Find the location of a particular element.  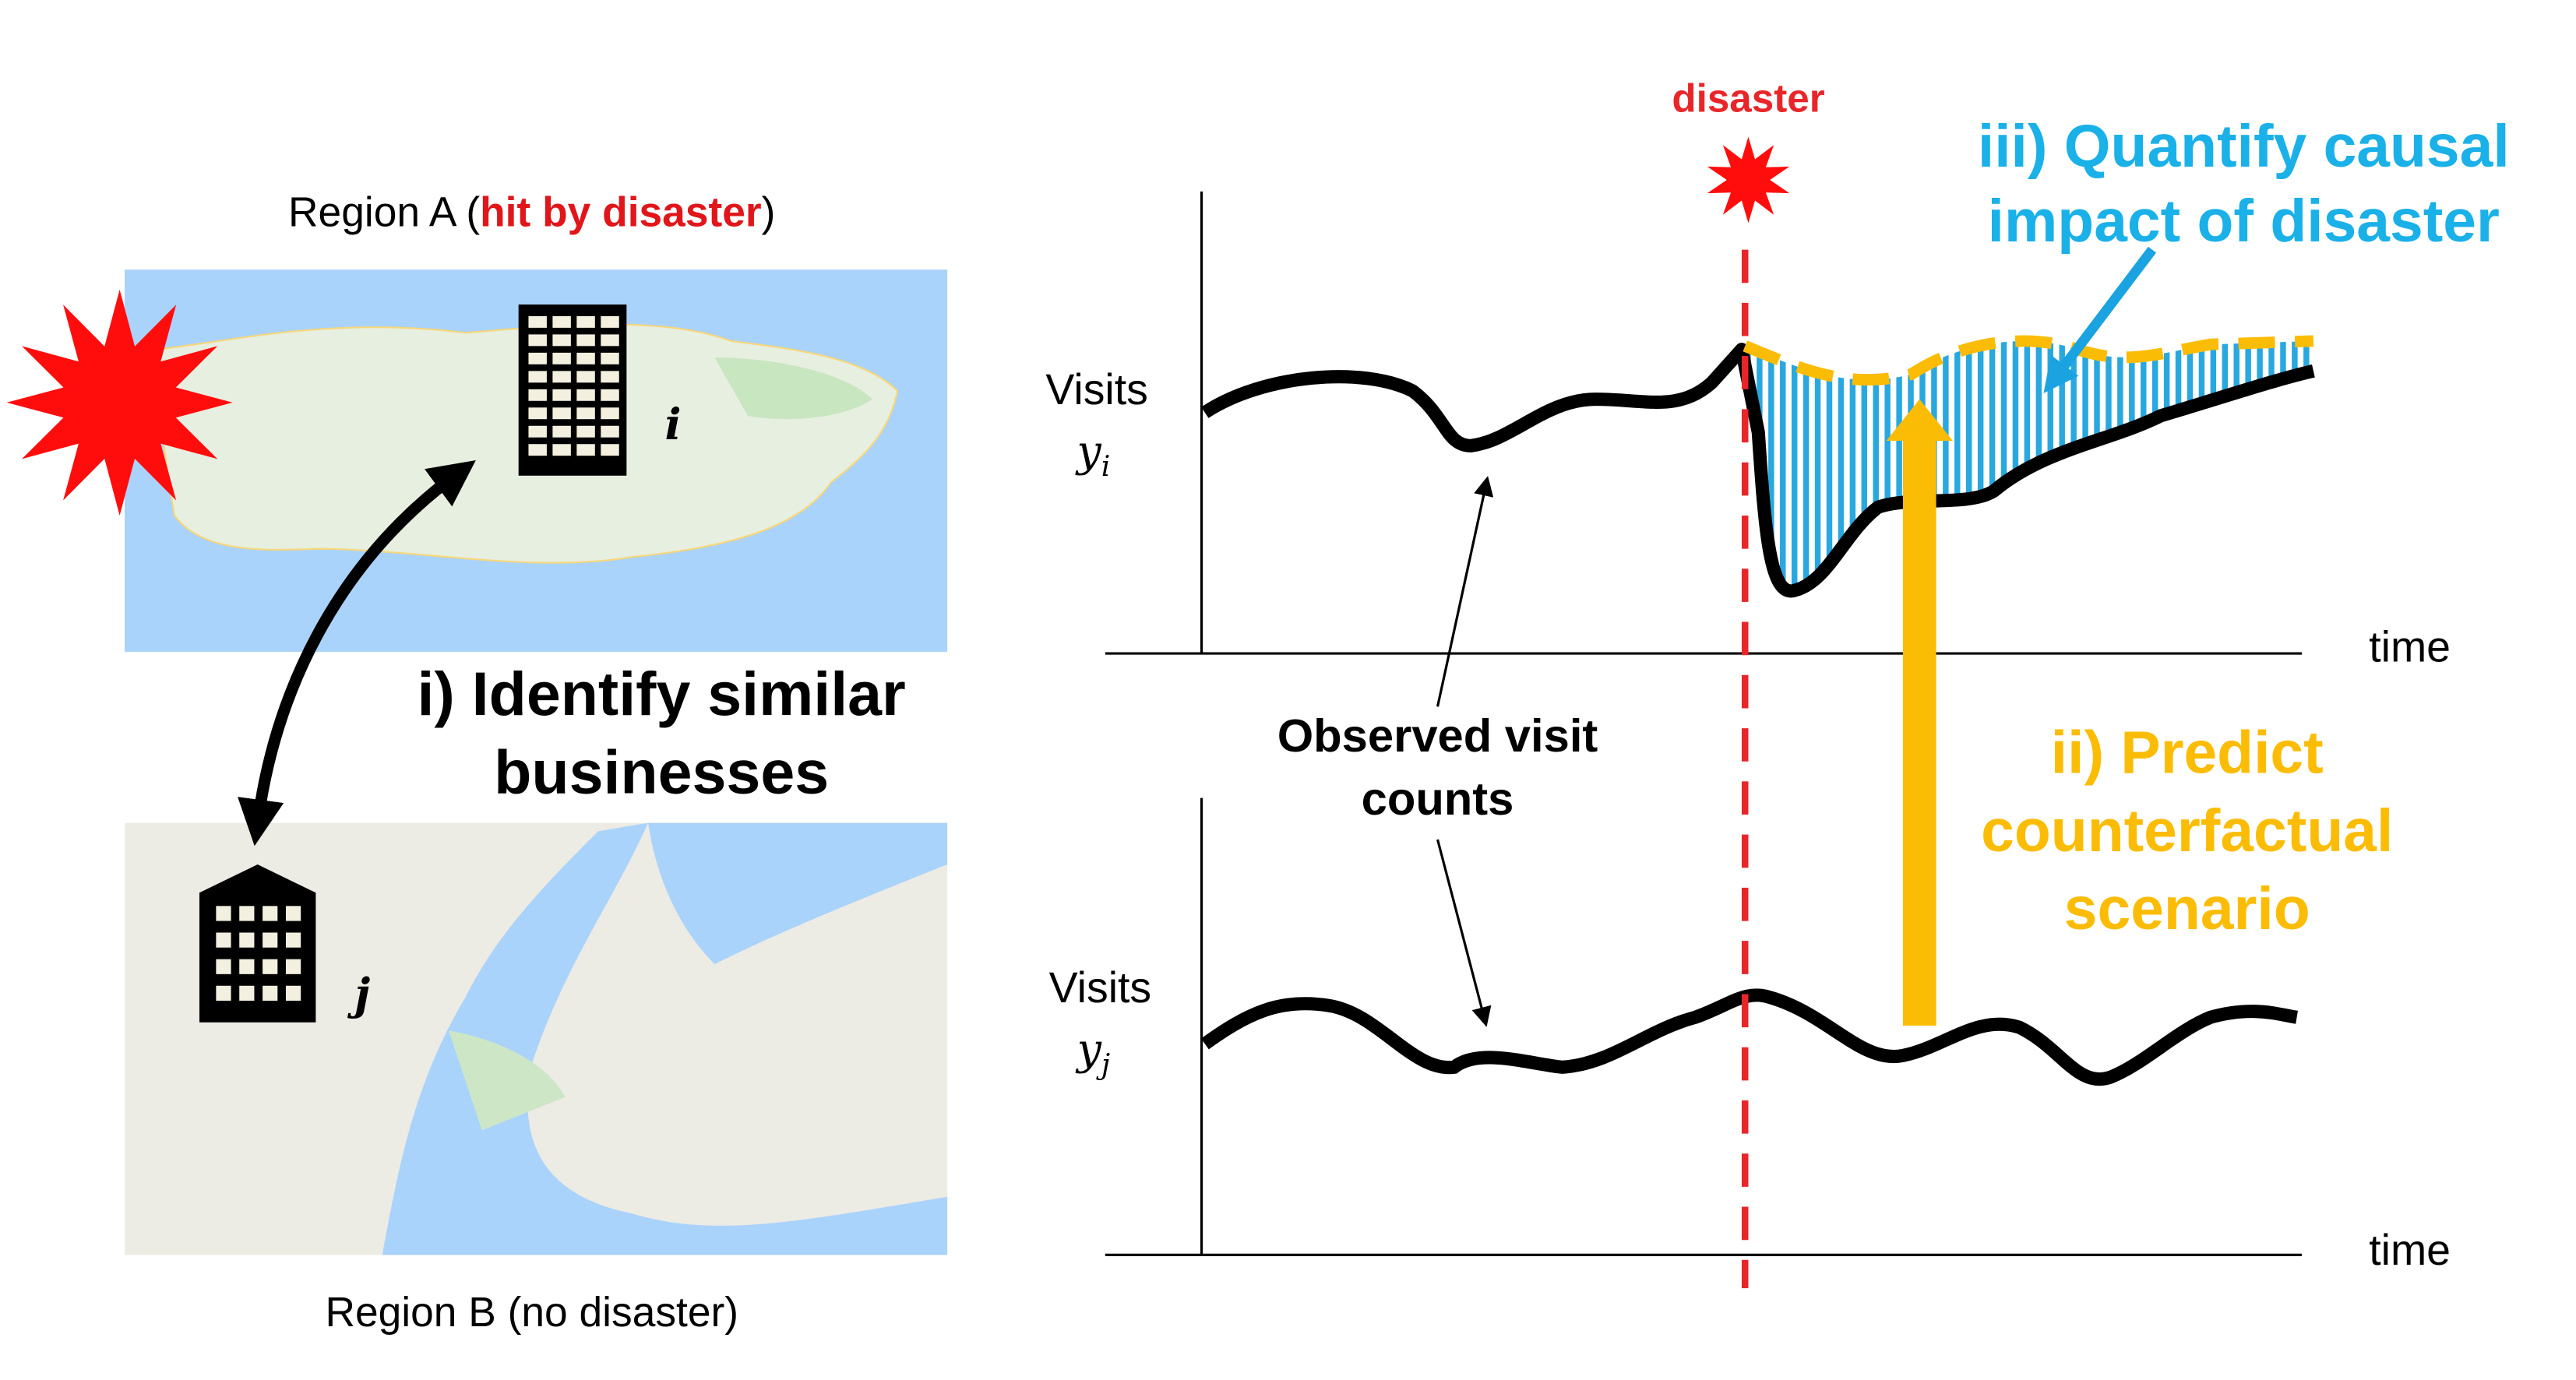

step-1: i) Identify similar businesses is located at coordinates (662, 733).